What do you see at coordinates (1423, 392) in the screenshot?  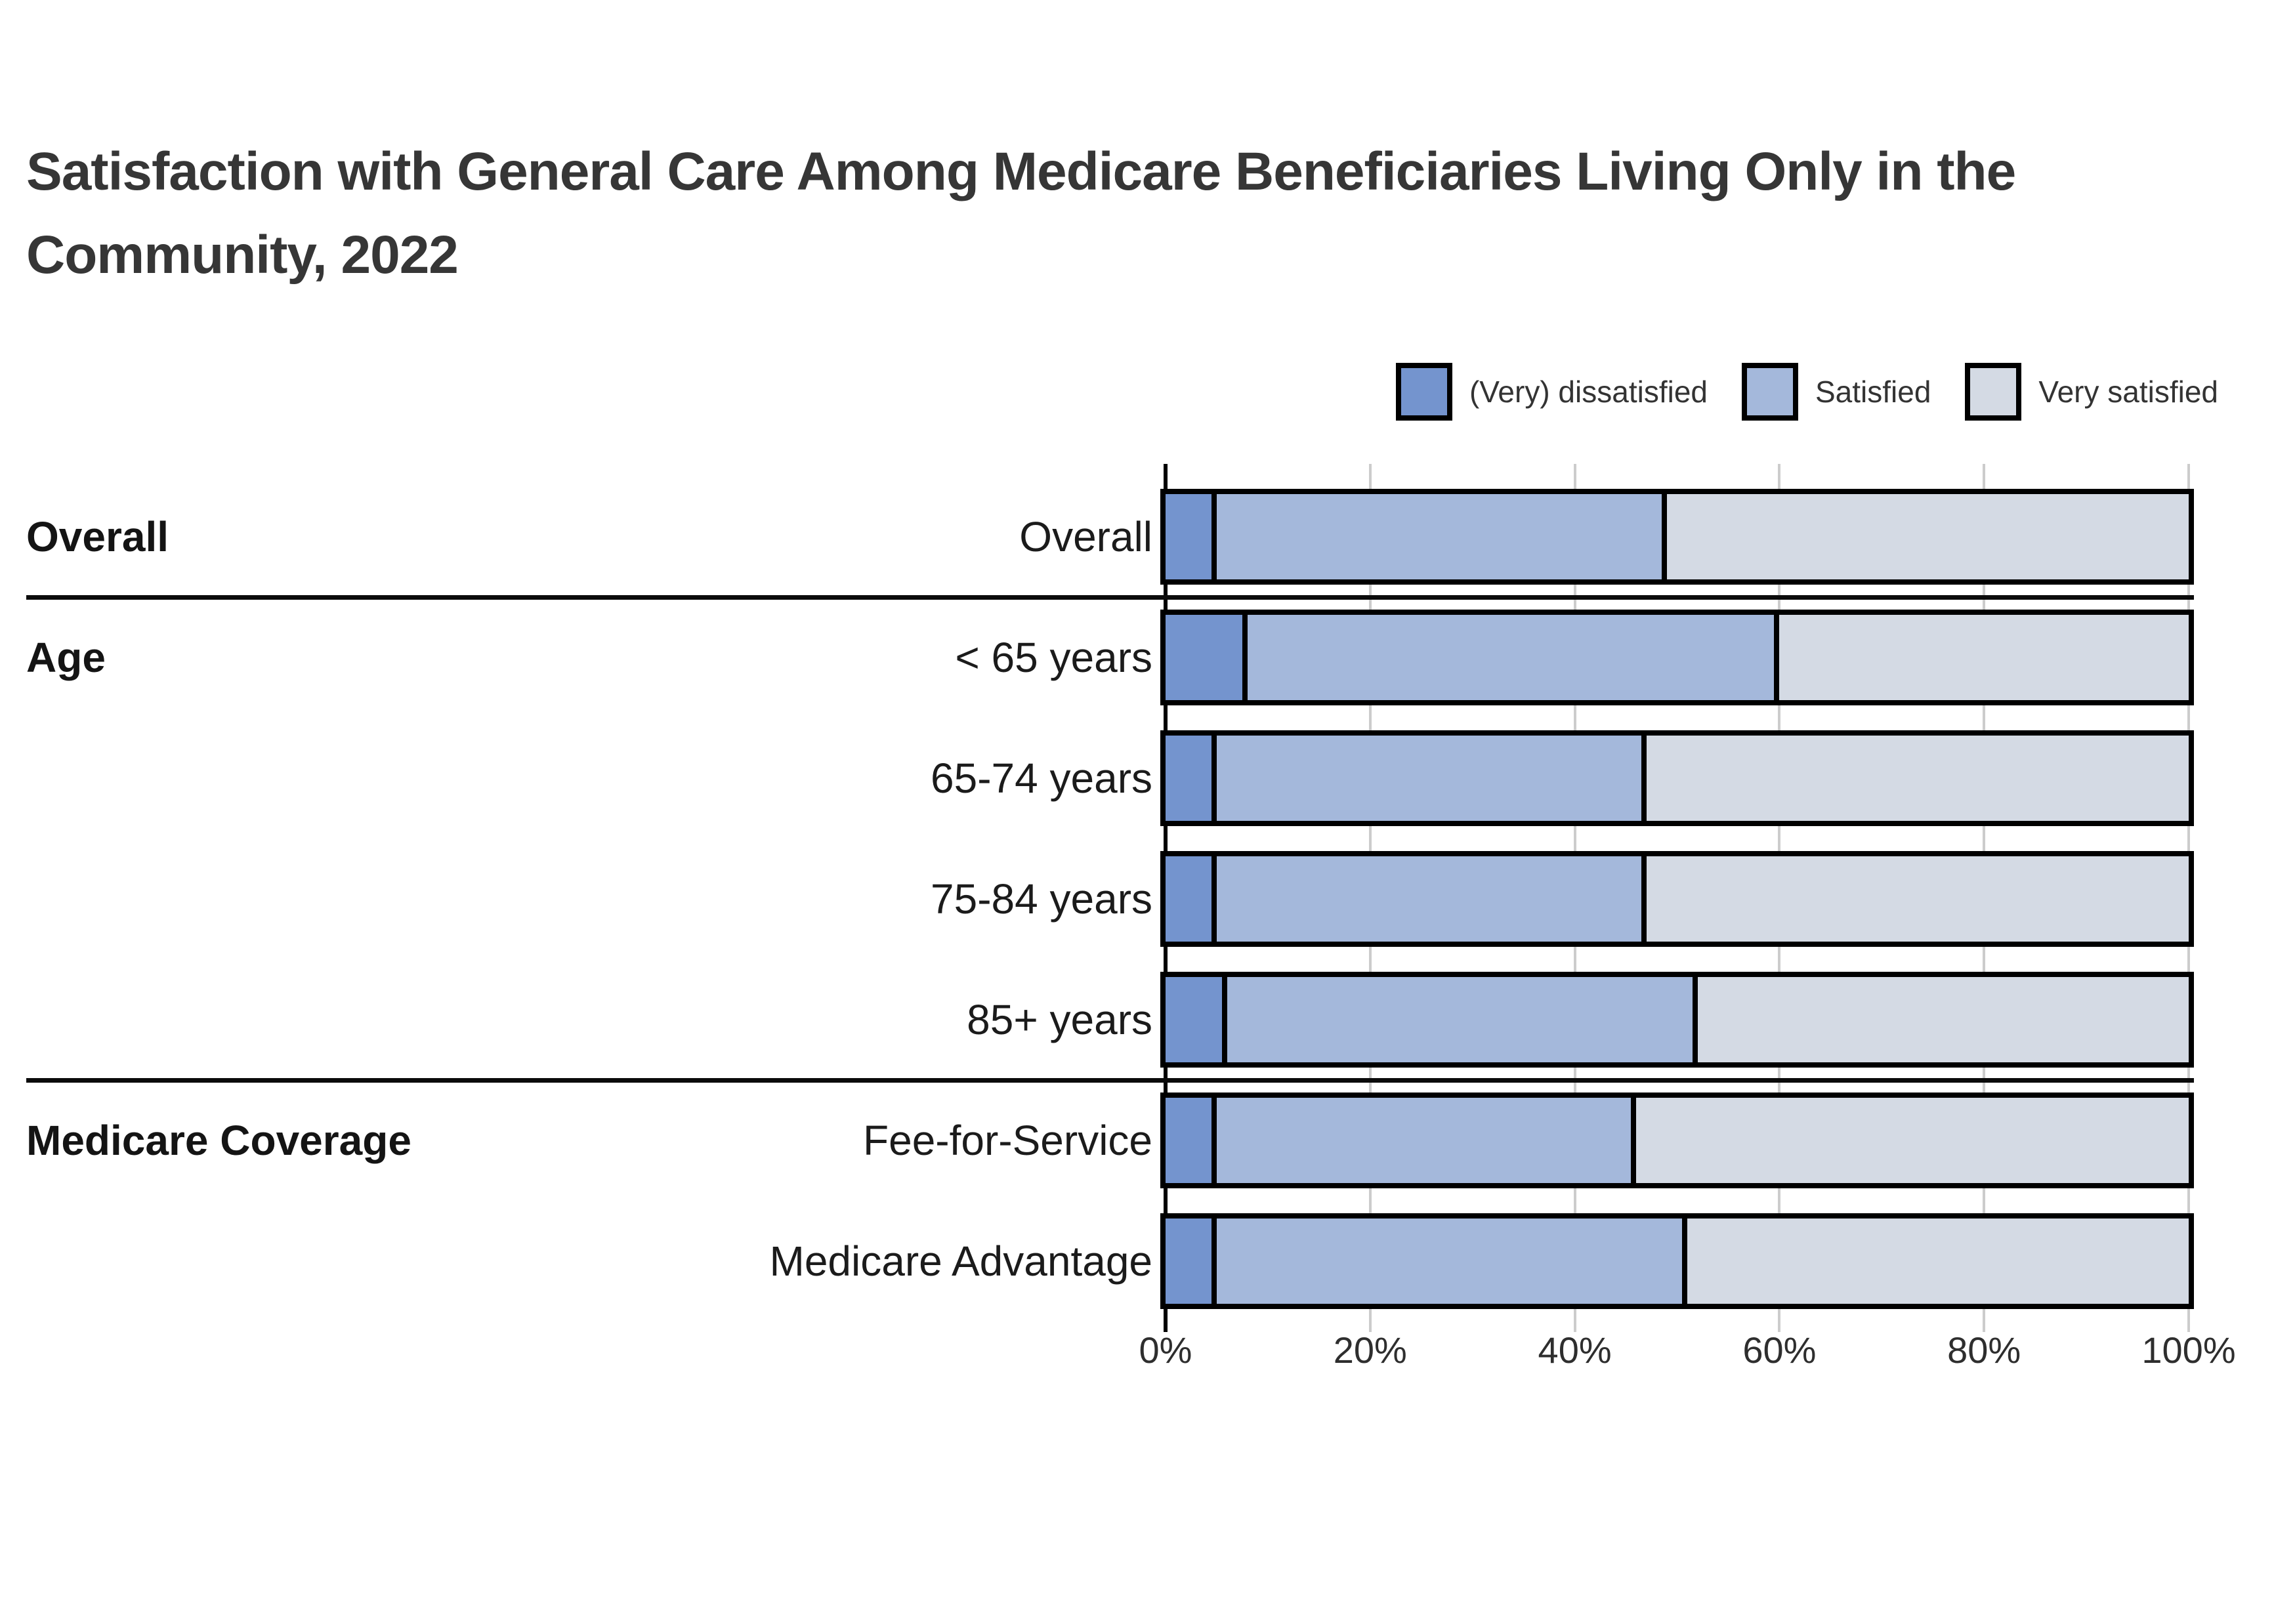 I see `legend-swatch-very-dissatisfied` at bounding box center [1423, 392].